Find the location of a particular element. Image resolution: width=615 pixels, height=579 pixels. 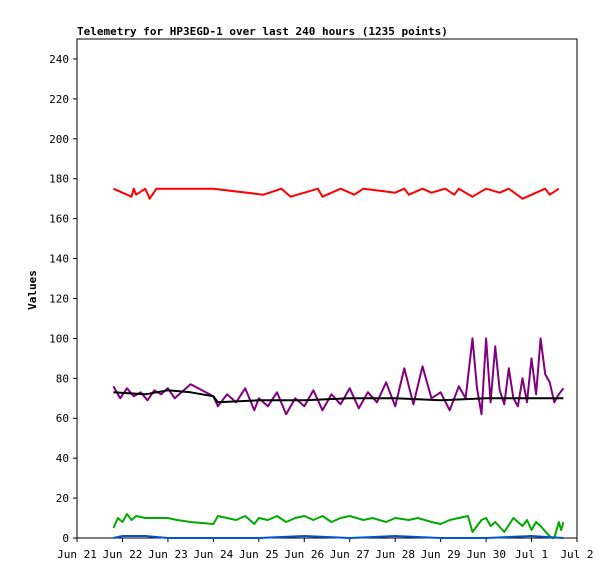

x-tick-label: Jun 30 is located at coordinates (486, 554).